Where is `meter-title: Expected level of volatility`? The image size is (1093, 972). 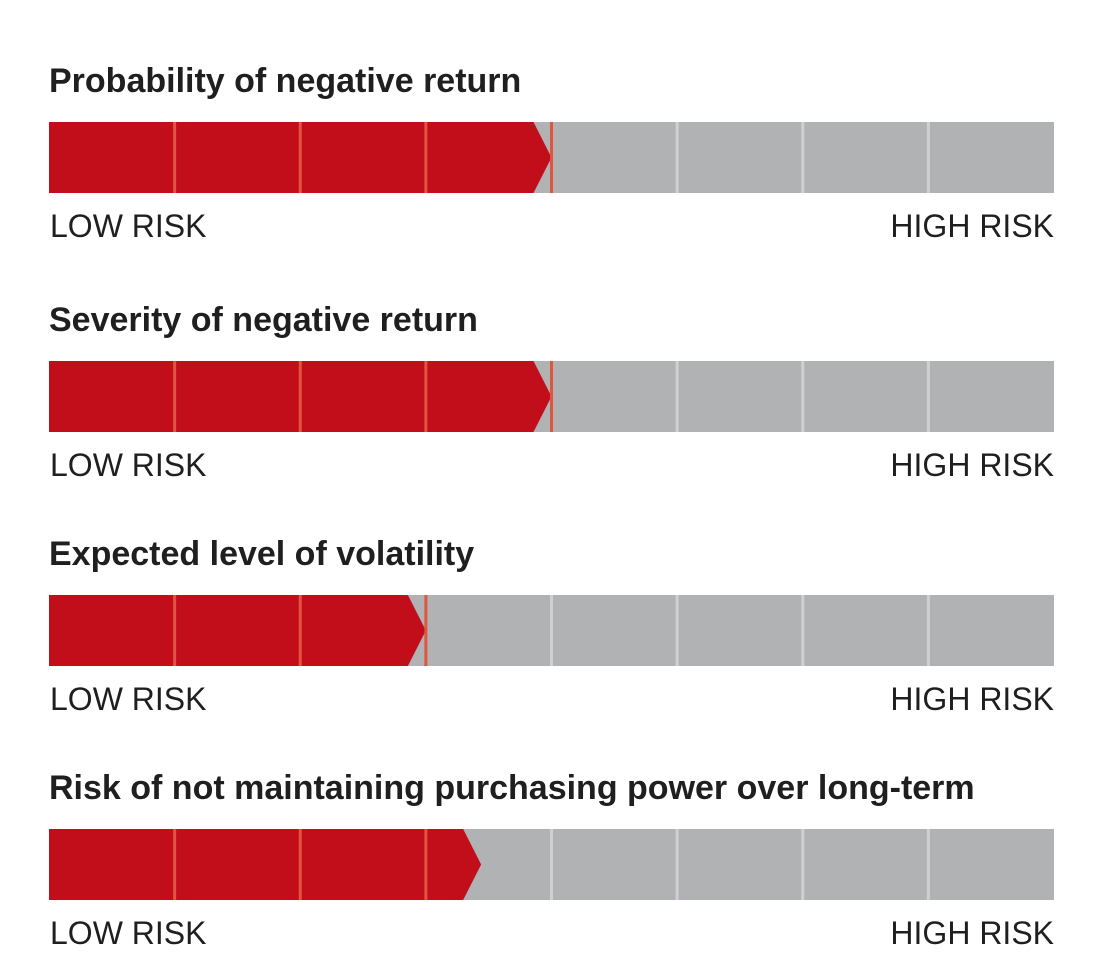 meter-title: Expected level of volatility is located at coordinates (262, 554).